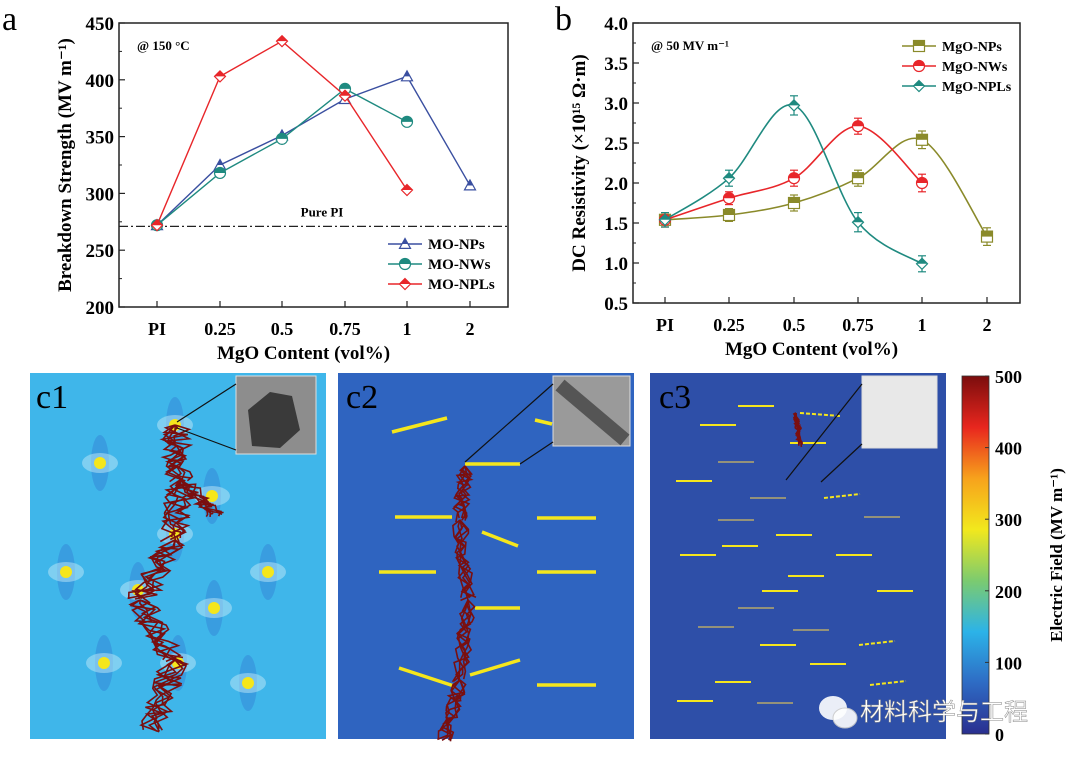 The width and height of the screenshot is (1080, 759). I want to click on legend-label: MgO-NPs, so click(972, 47).